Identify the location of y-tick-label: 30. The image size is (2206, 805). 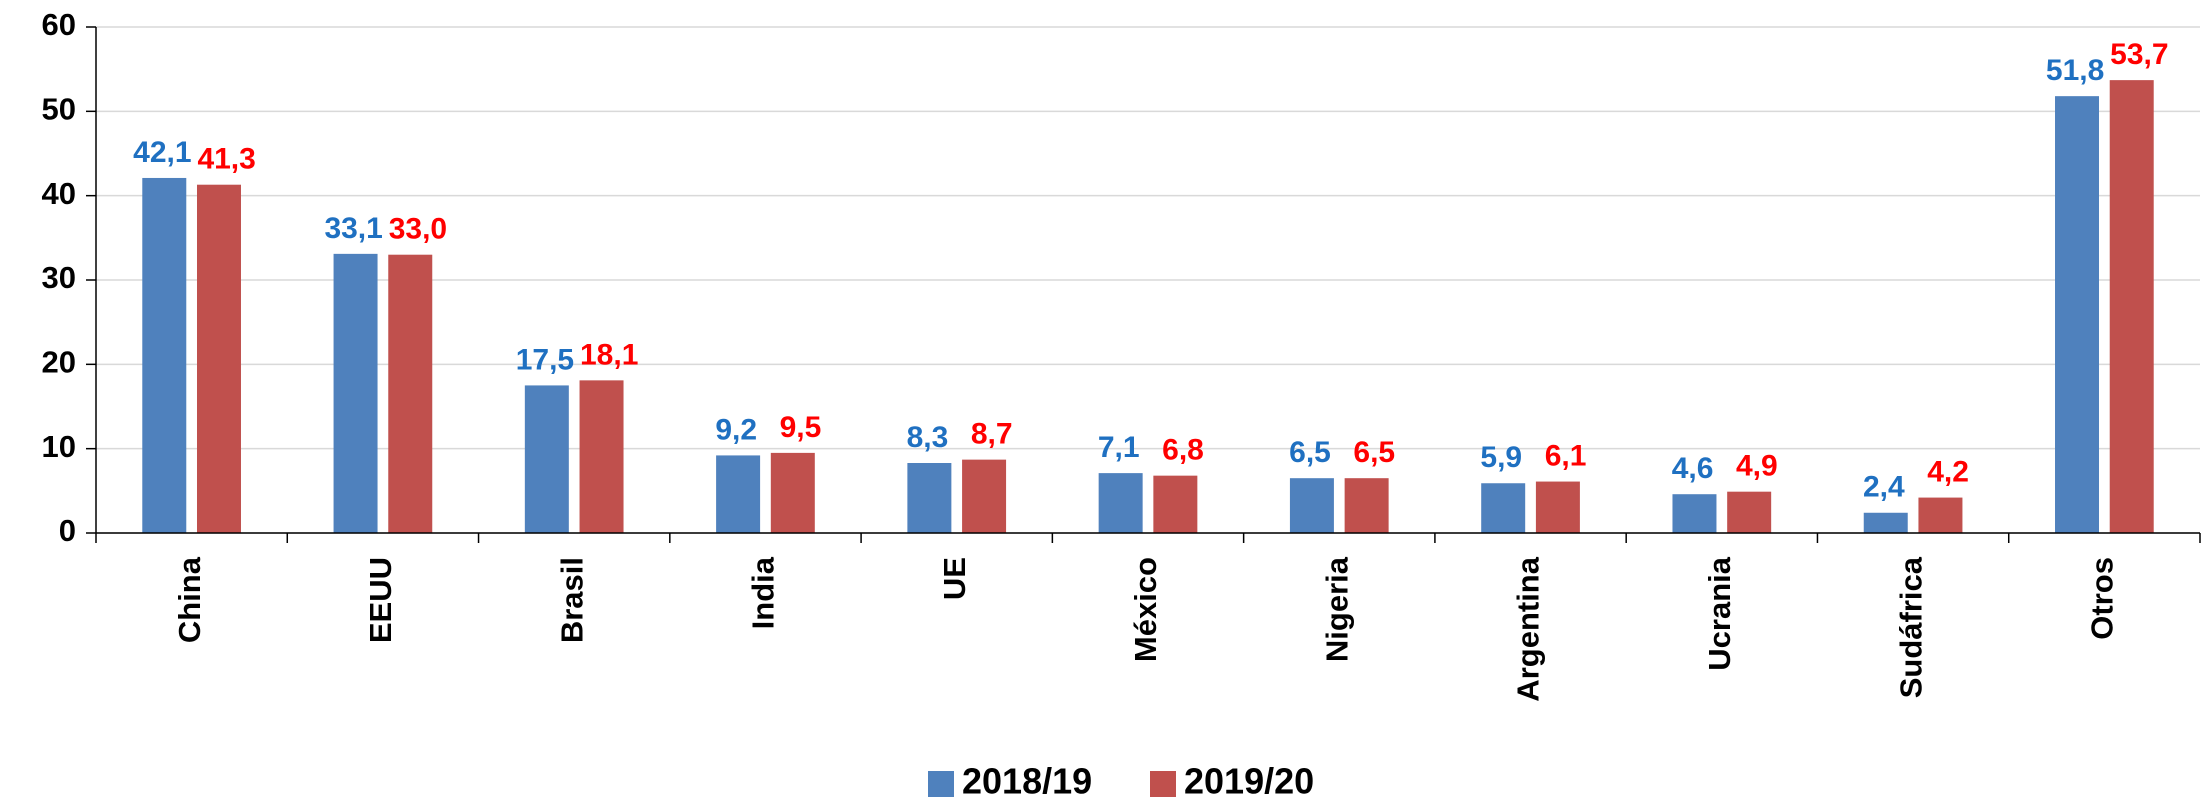
(59, 277).